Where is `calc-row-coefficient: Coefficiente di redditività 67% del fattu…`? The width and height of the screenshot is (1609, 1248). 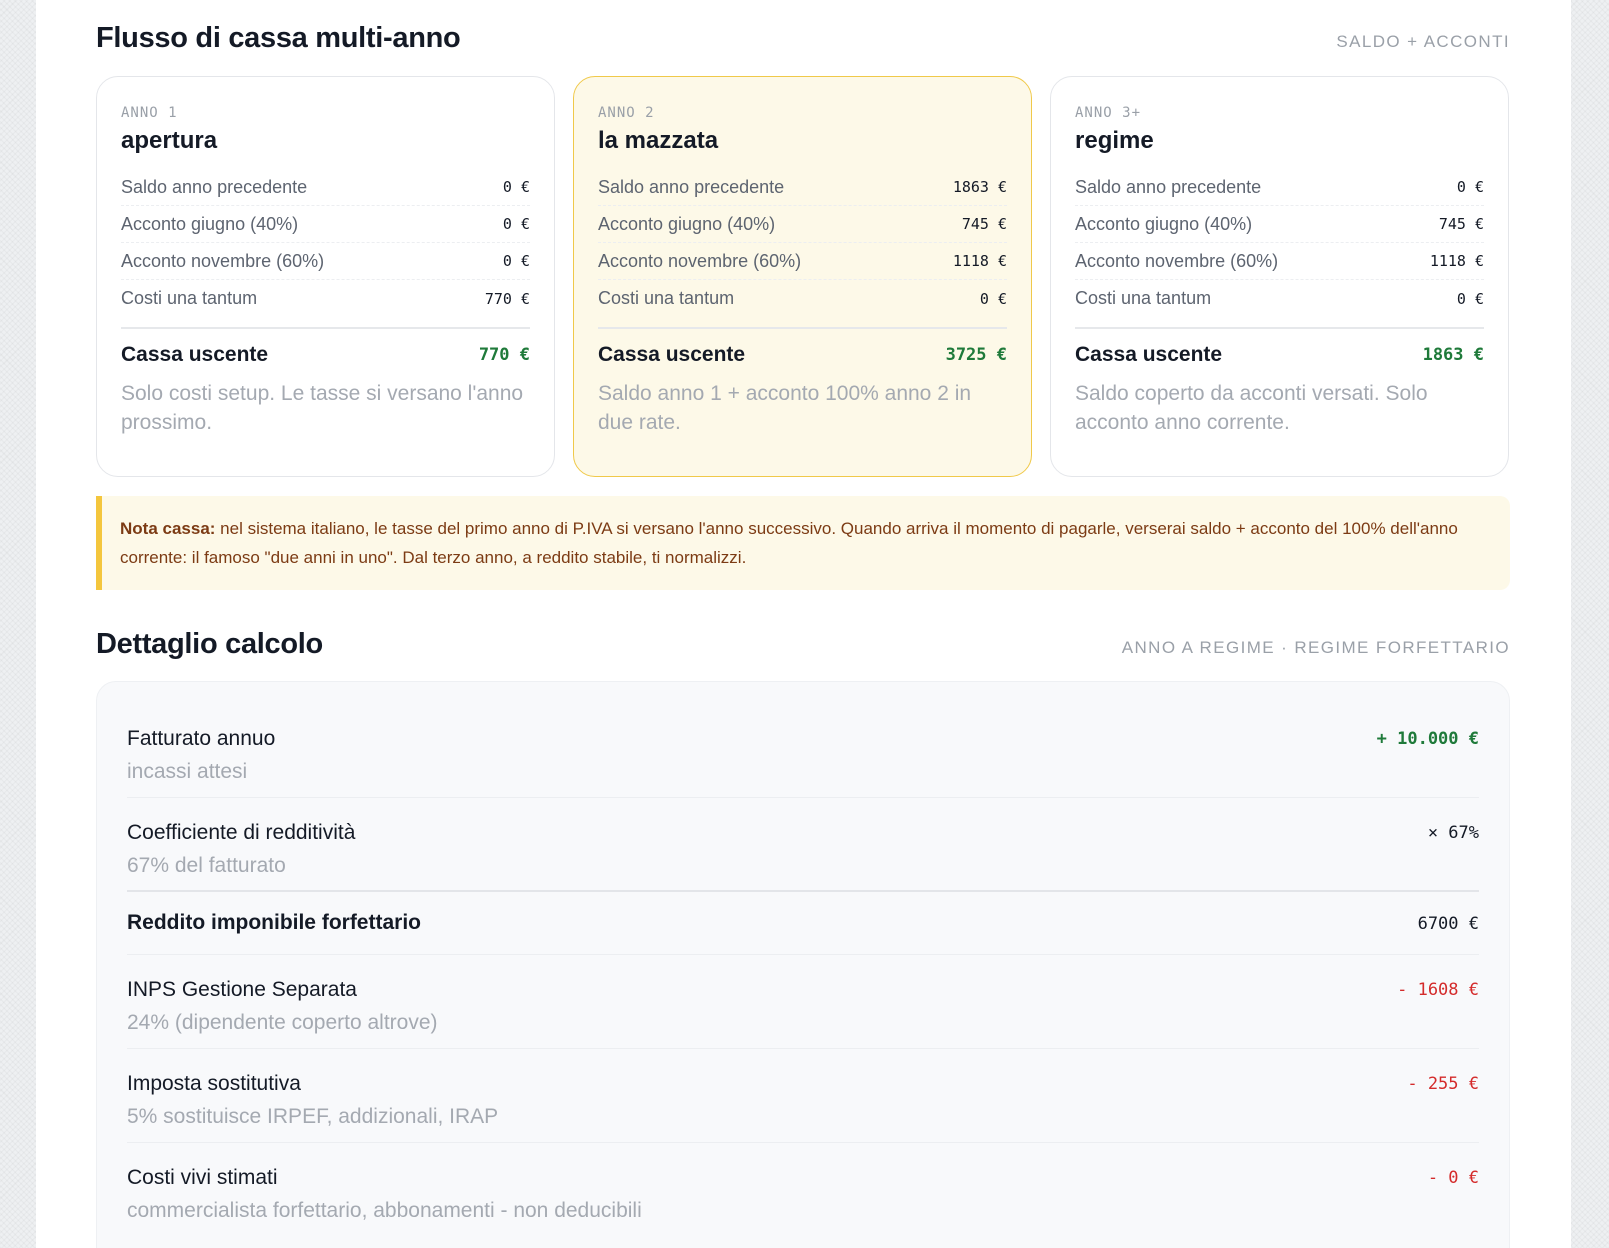 calc-row-coefficient: Coefficiente di redditività 67% del fattu… is located at coordinates (803, 845).